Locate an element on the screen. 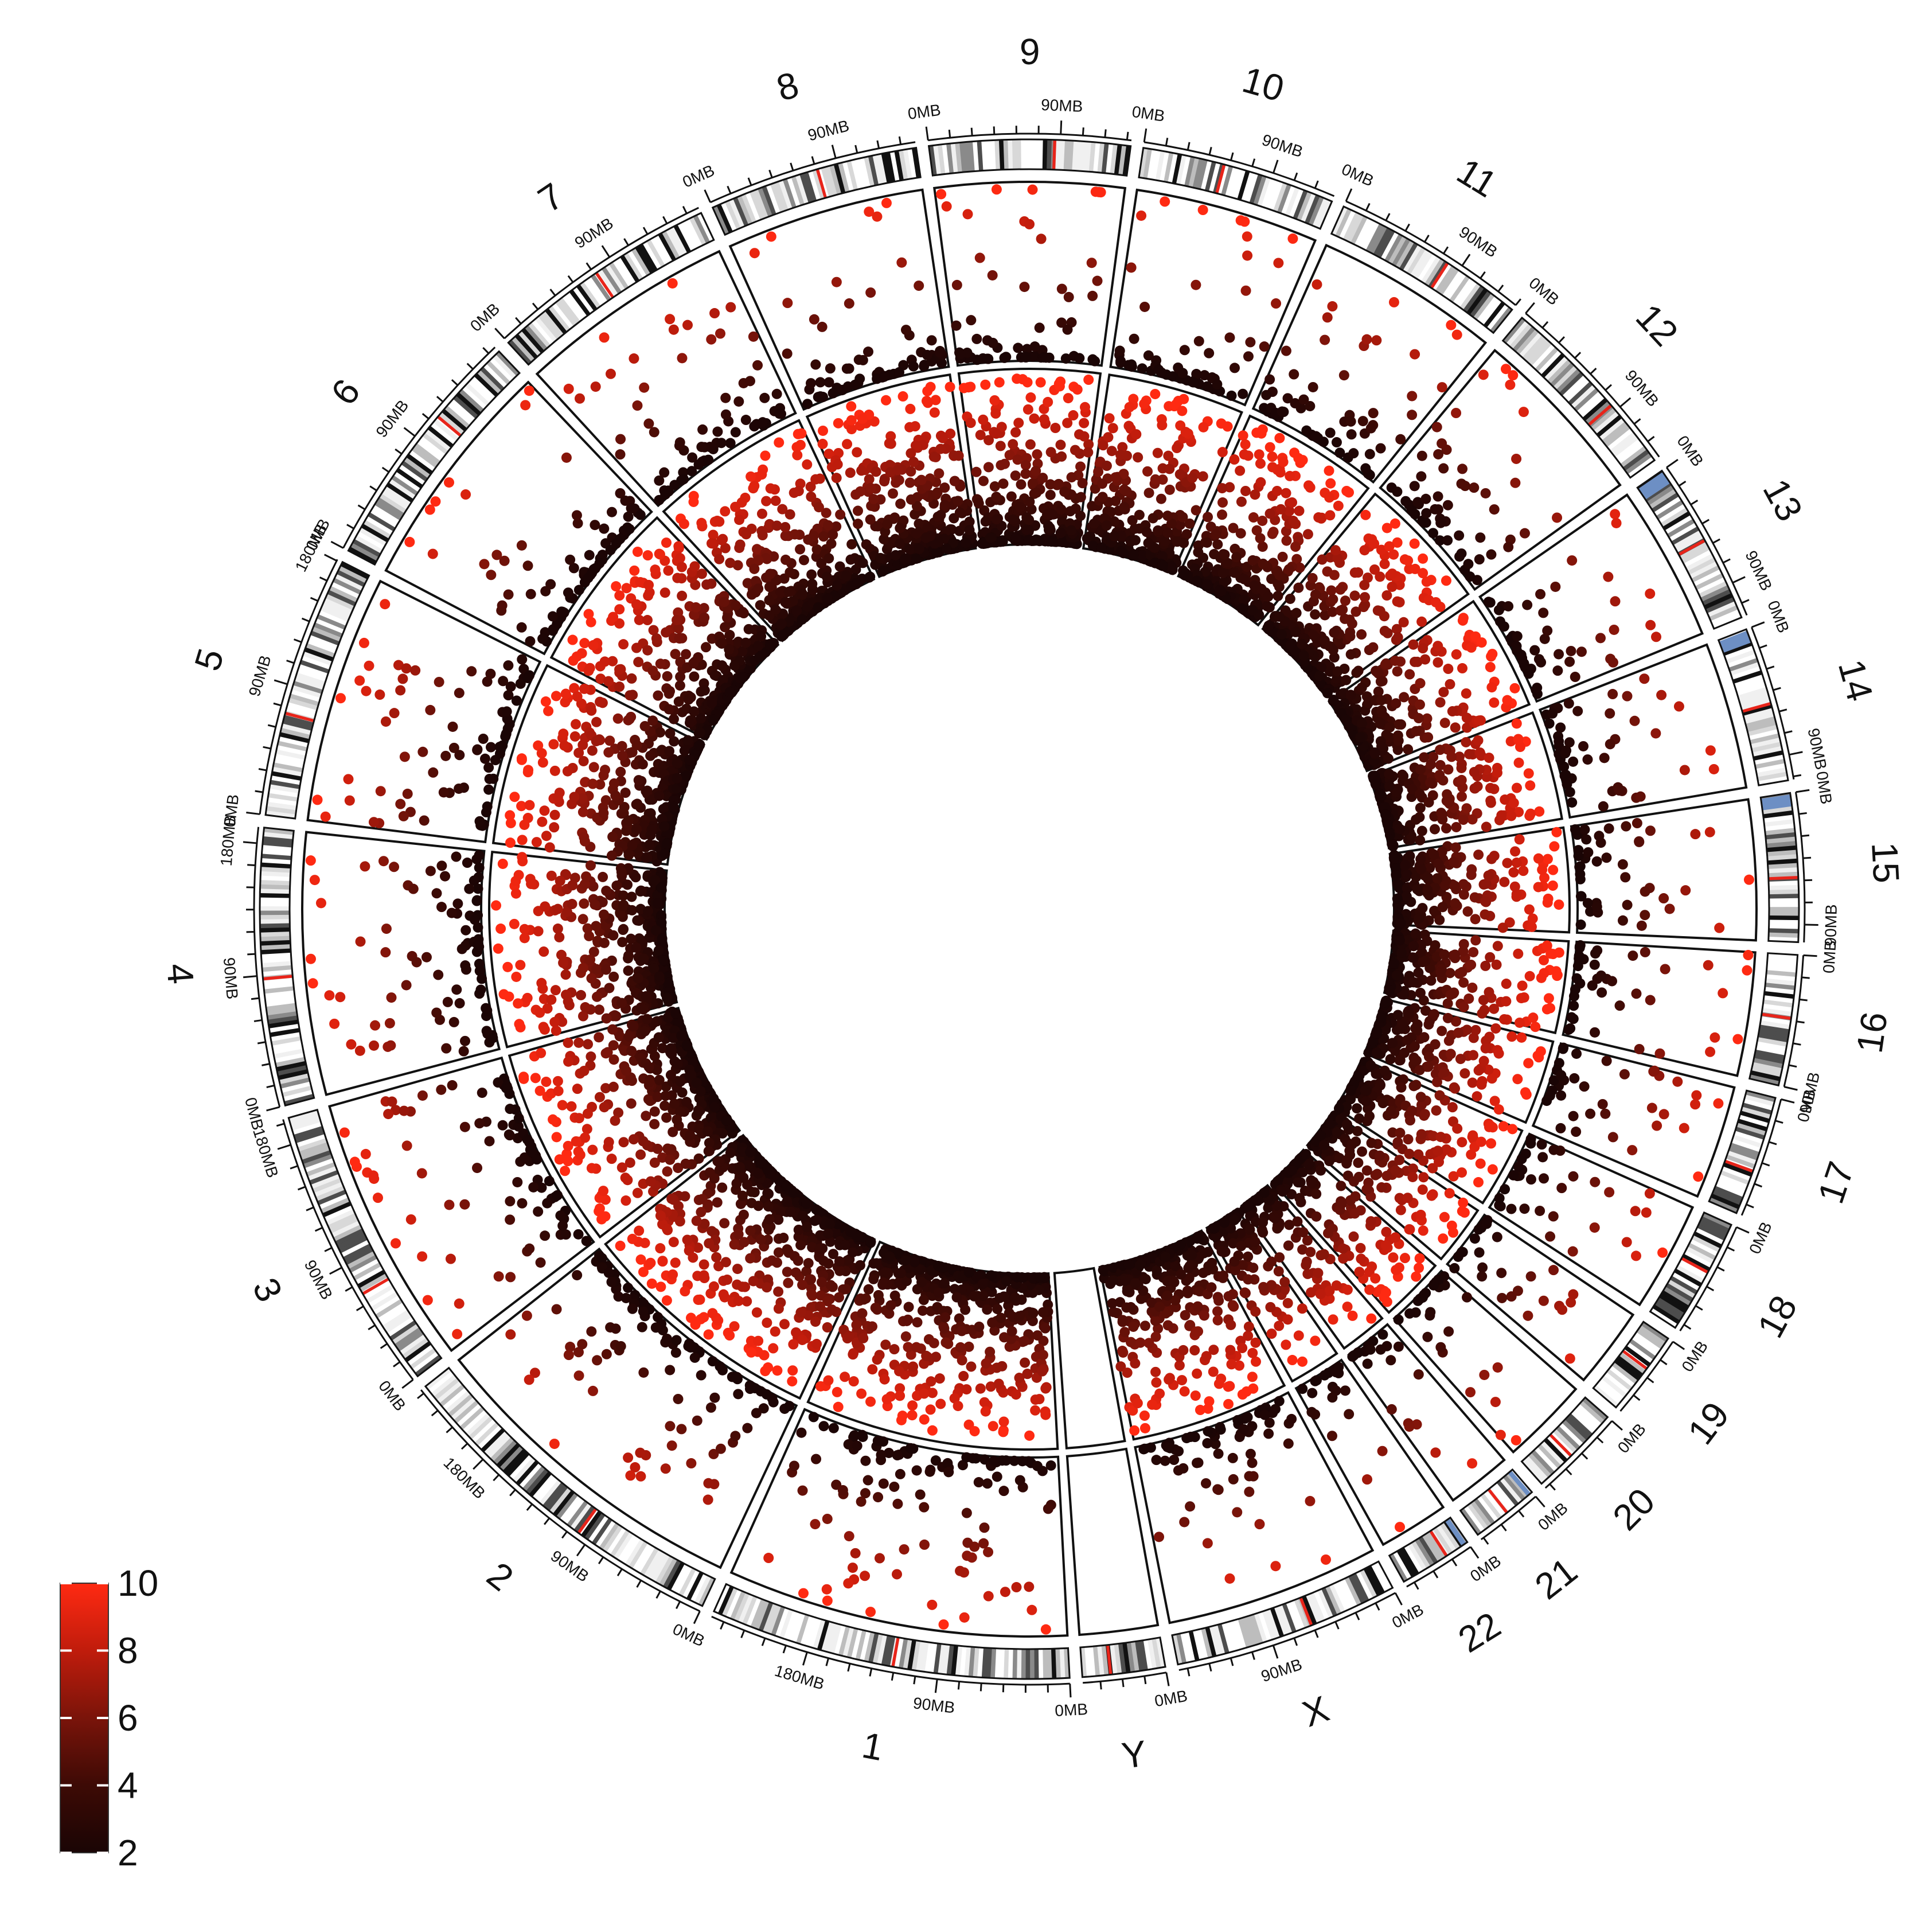  chr-20-ideogram-outline is located at coordinates (1565, 1440).